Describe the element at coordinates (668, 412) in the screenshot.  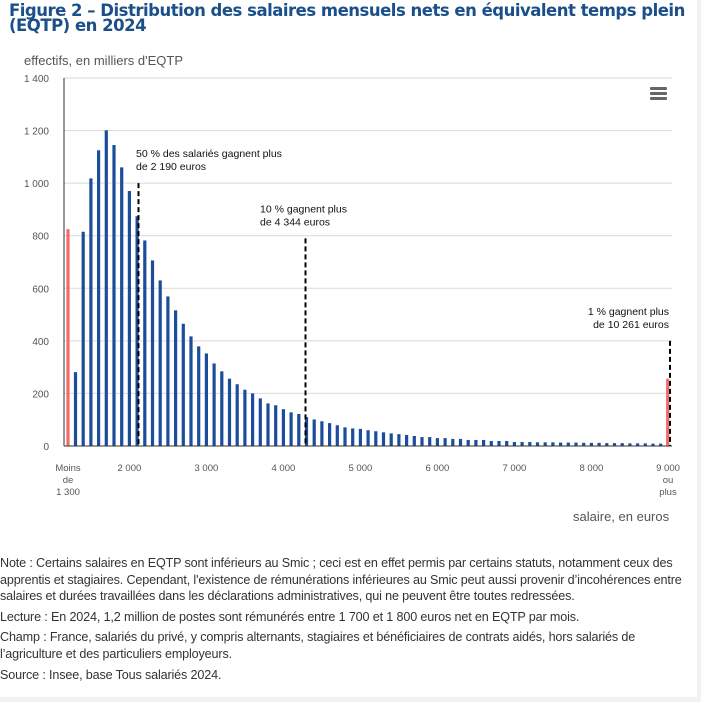
I see `edge-bar` at that location.